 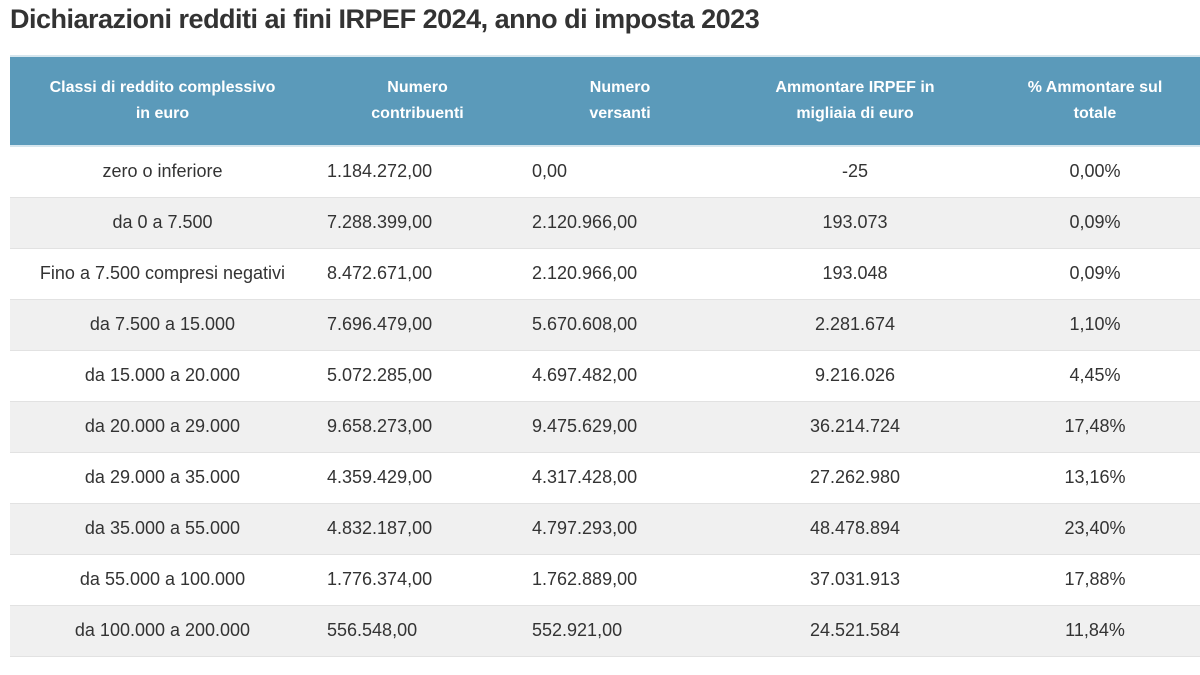 What do you see at coordinates (162, 171) in the screenshot?
I see `cell-income-class: zero o inferiore` at bounding box center [162, 171].